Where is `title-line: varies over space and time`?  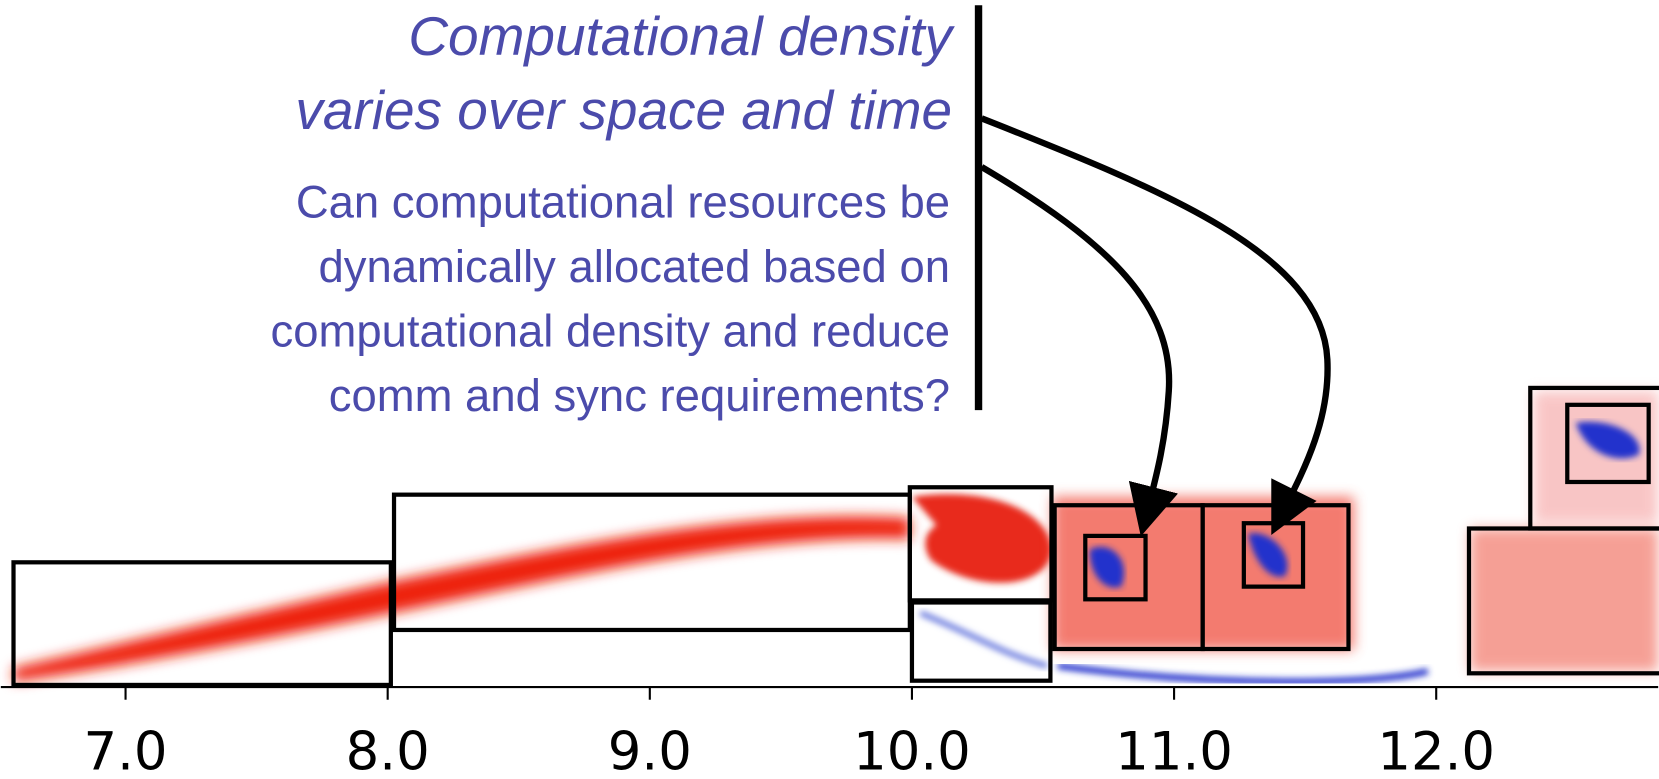
title-line: varies over space and time is located at coordinates (623, 110).